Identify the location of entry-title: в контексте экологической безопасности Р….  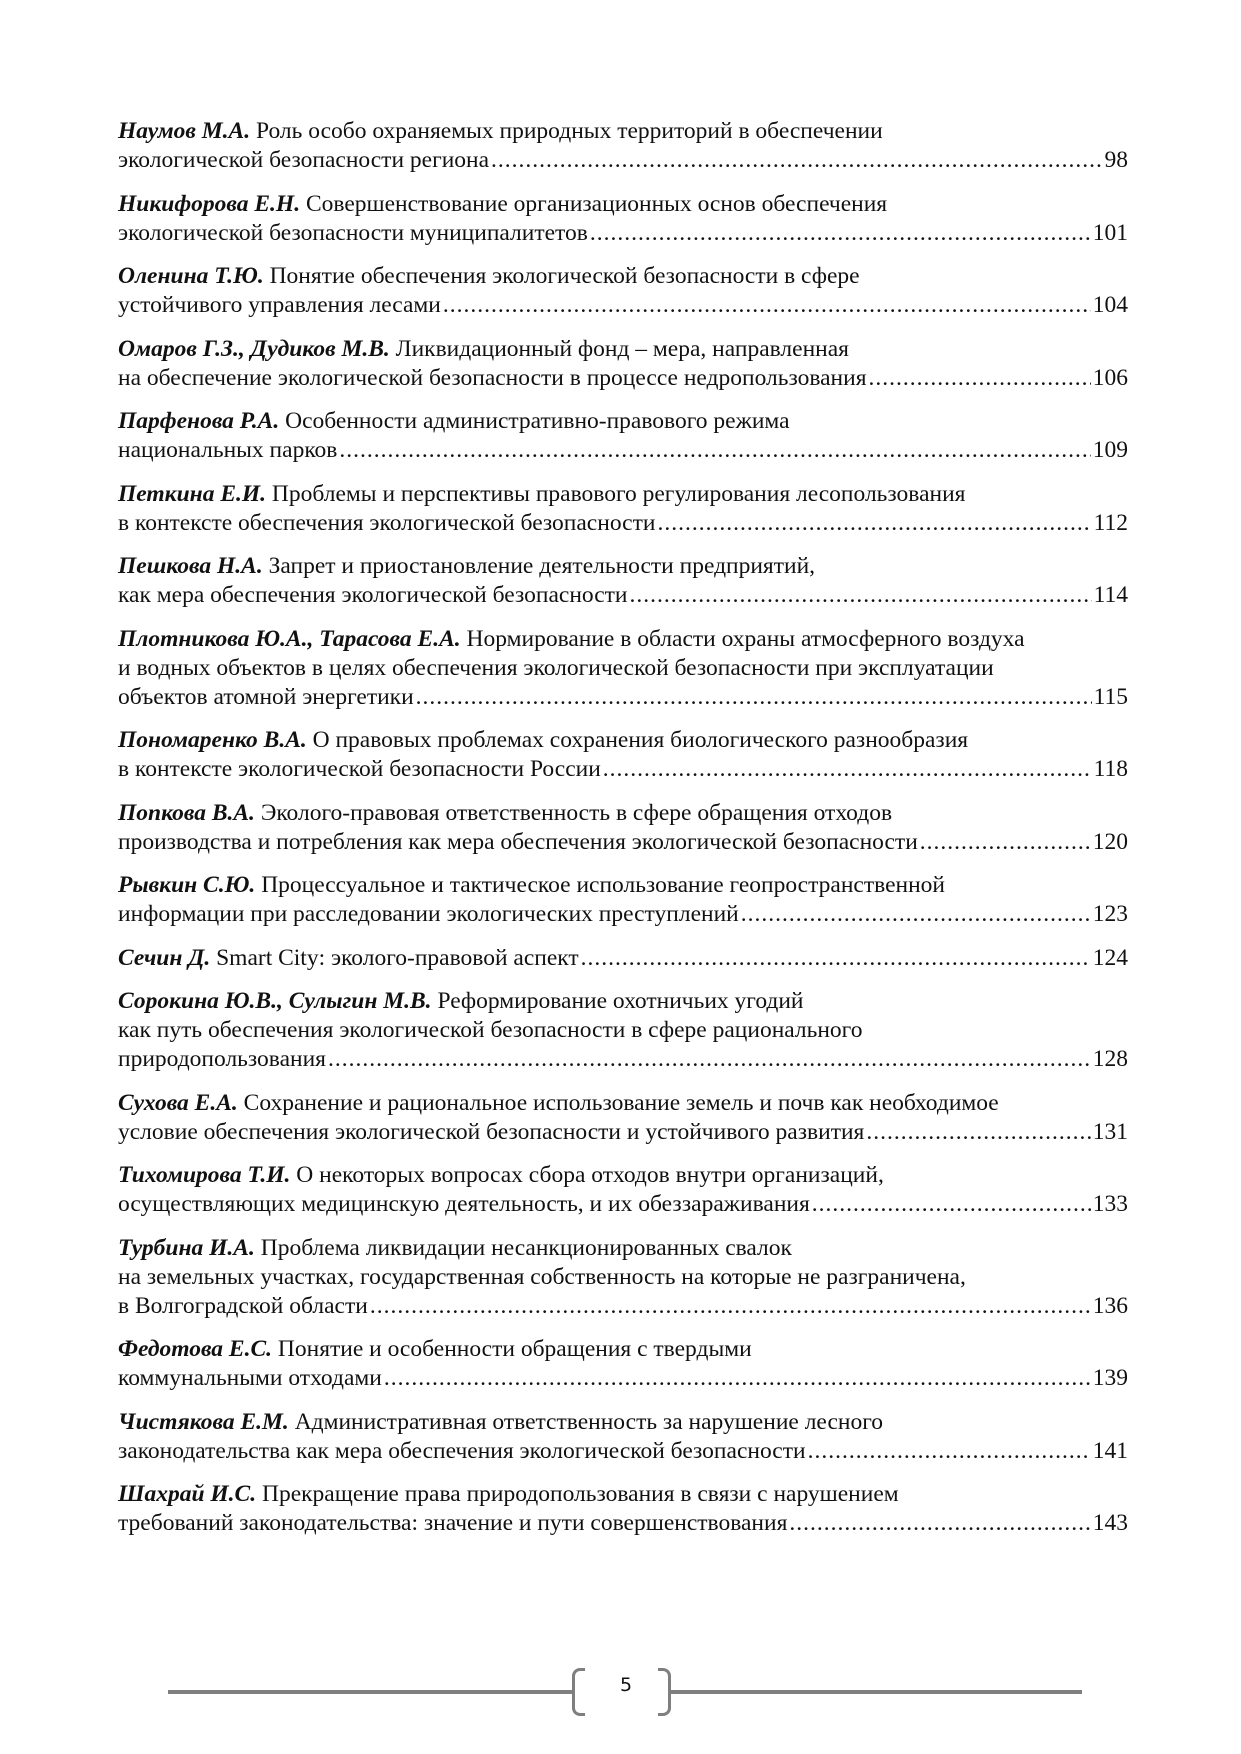
(359, 769).